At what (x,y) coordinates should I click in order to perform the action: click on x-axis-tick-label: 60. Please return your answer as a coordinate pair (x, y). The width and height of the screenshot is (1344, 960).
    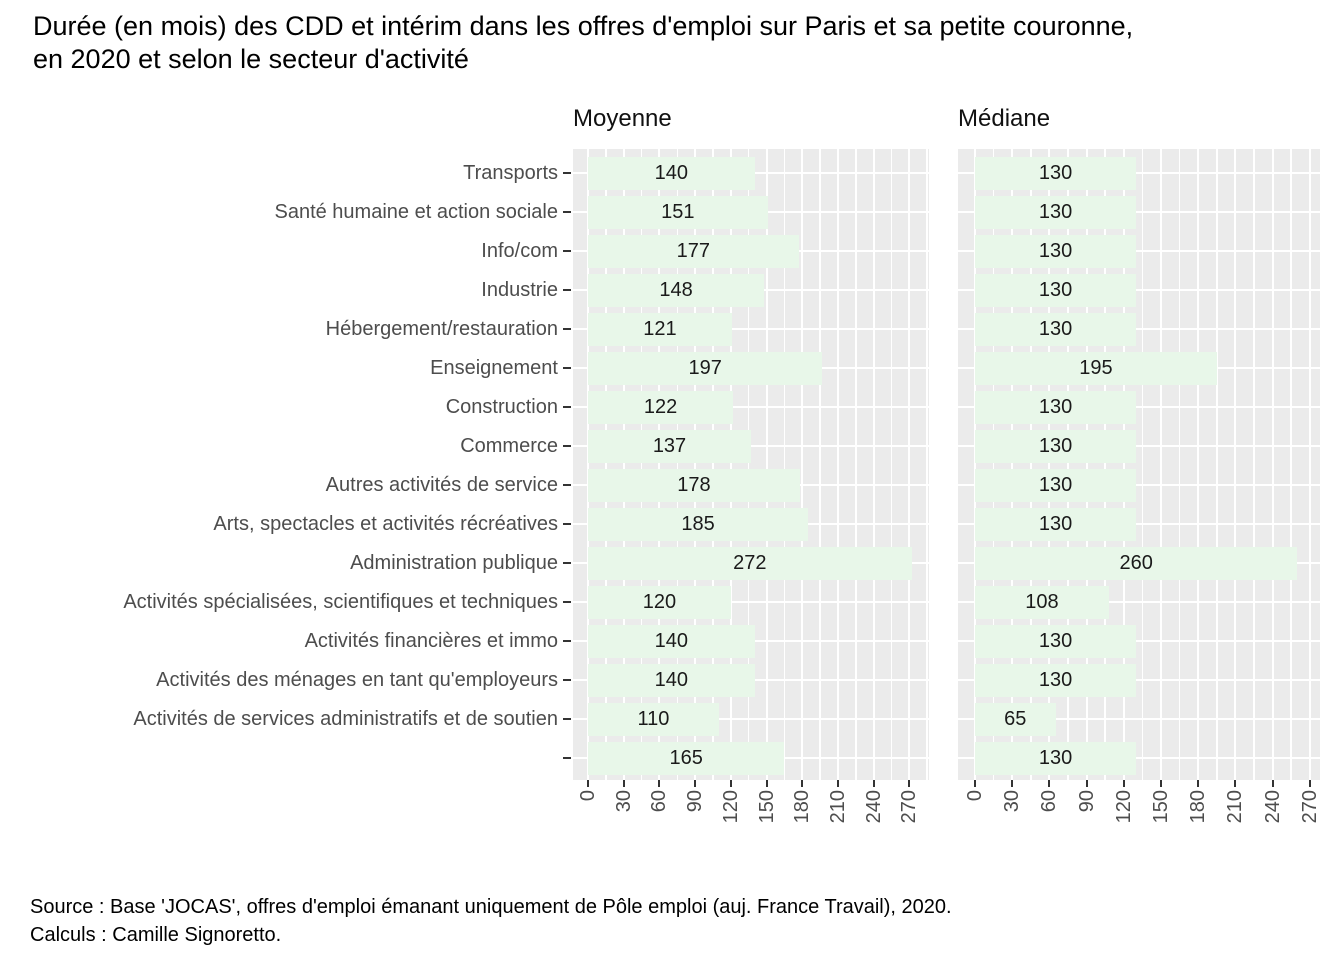
    Looking at the image, I should click on (1049, 801).